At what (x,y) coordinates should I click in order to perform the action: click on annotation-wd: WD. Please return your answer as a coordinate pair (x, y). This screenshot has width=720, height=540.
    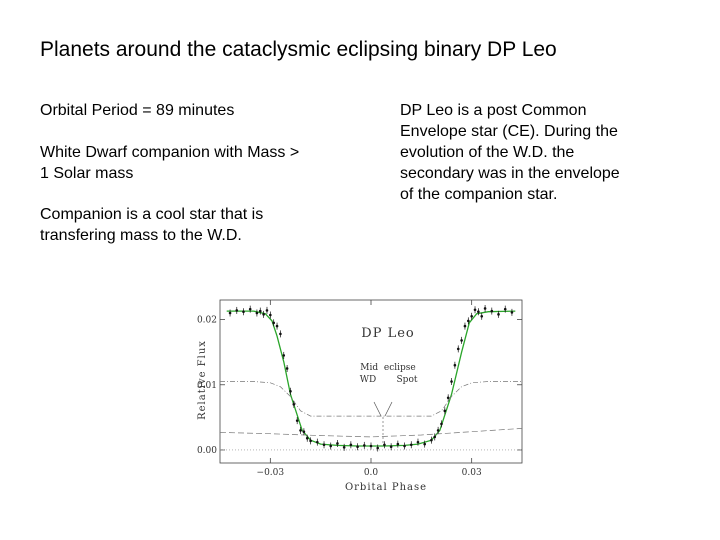
    Looking at the image, I should click on (368, 380).